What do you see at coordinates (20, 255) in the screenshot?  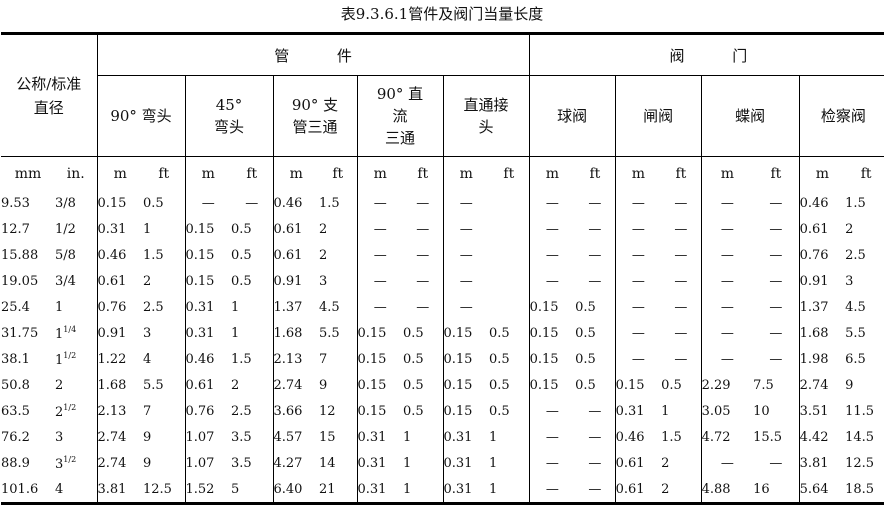 I see `cell-mm: 15.88` at bounding box center [20, 255].